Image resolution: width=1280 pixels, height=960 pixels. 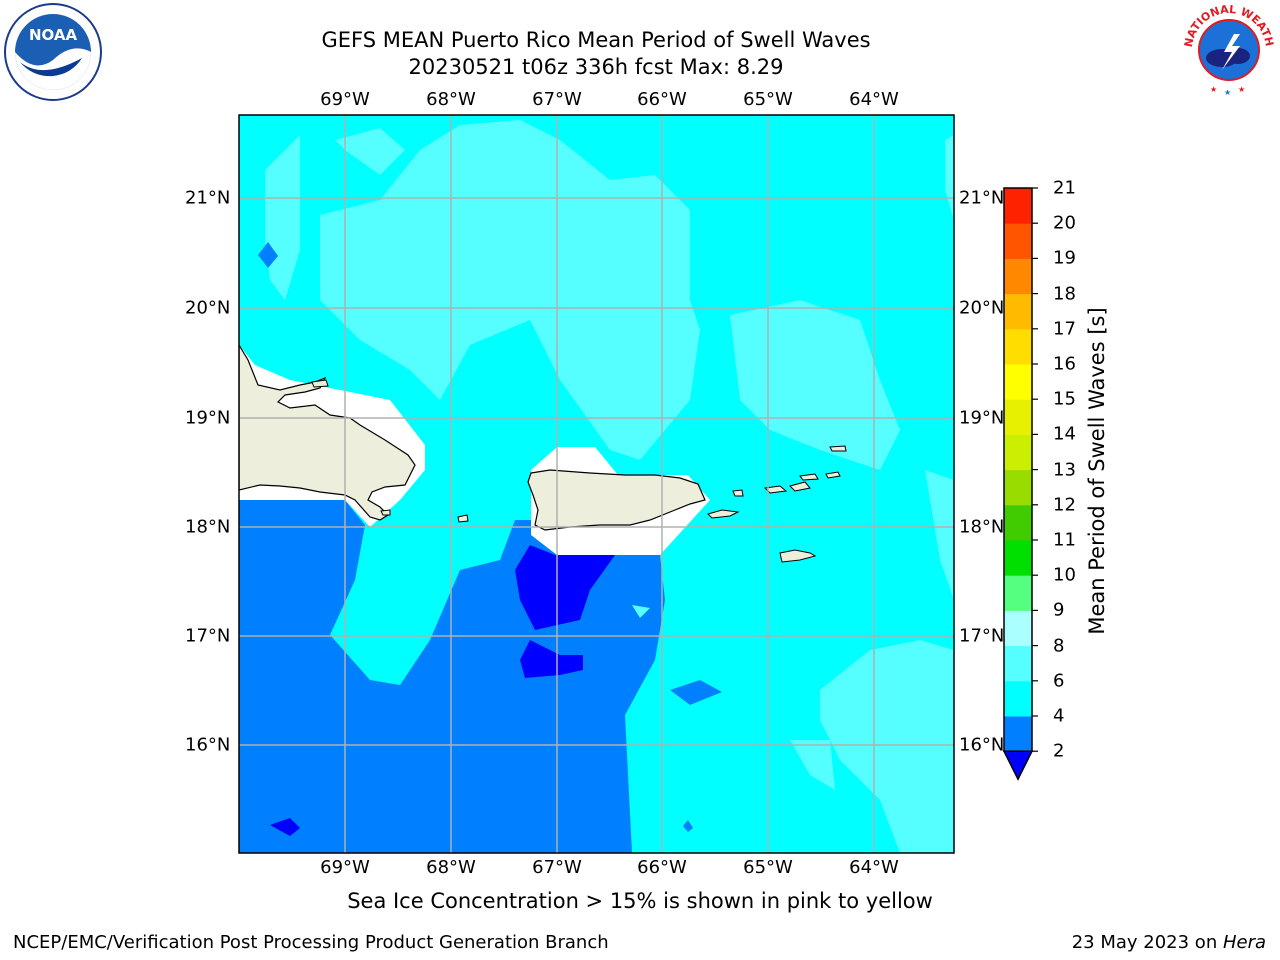 I want to click on lat-label-left: 16°N, so click(x=208, y=745).